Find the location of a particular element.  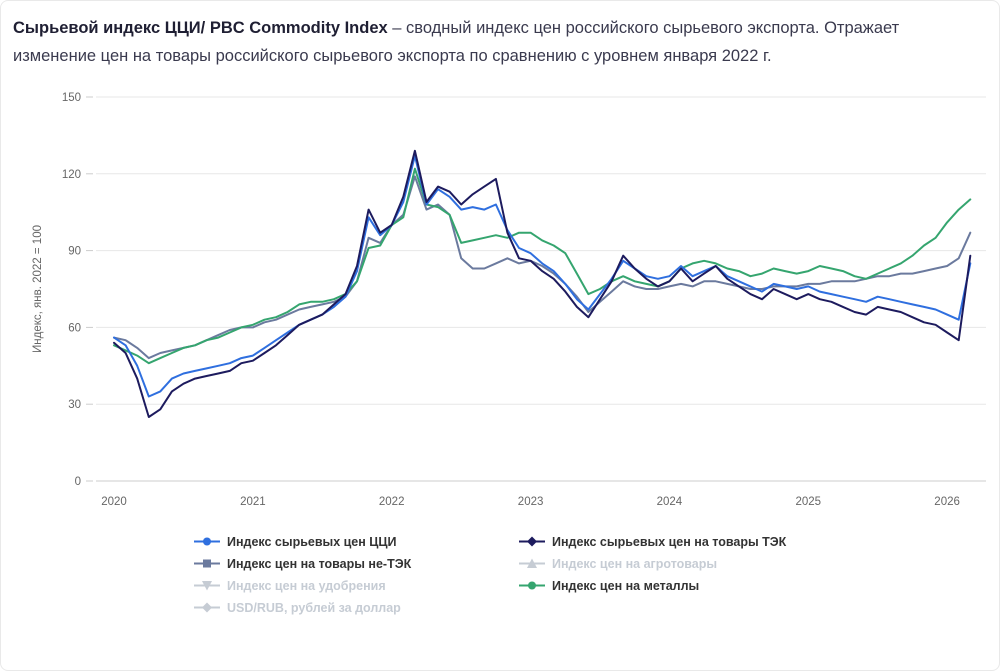

legend-item: Индекс сырьевых цен ЦЦИ is located at coordinates (356, 542).